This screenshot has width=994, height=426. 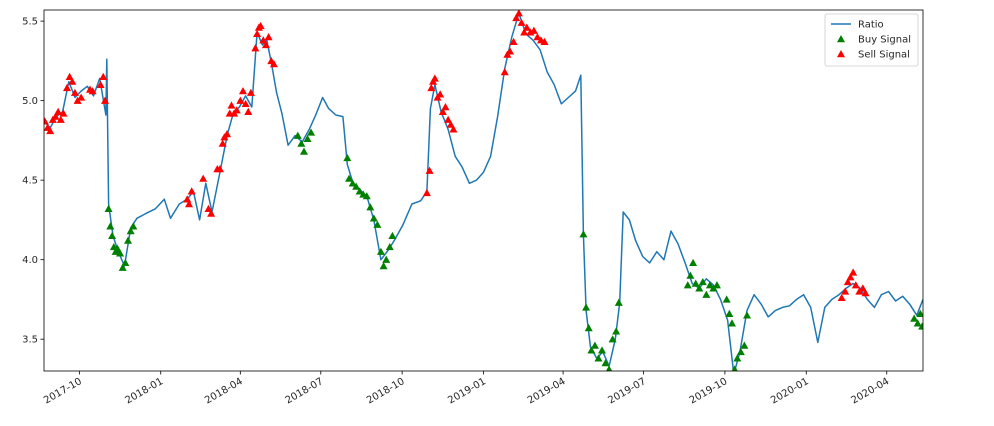 I want to click on legend-buy-swatch, so click(x=841, y=39).